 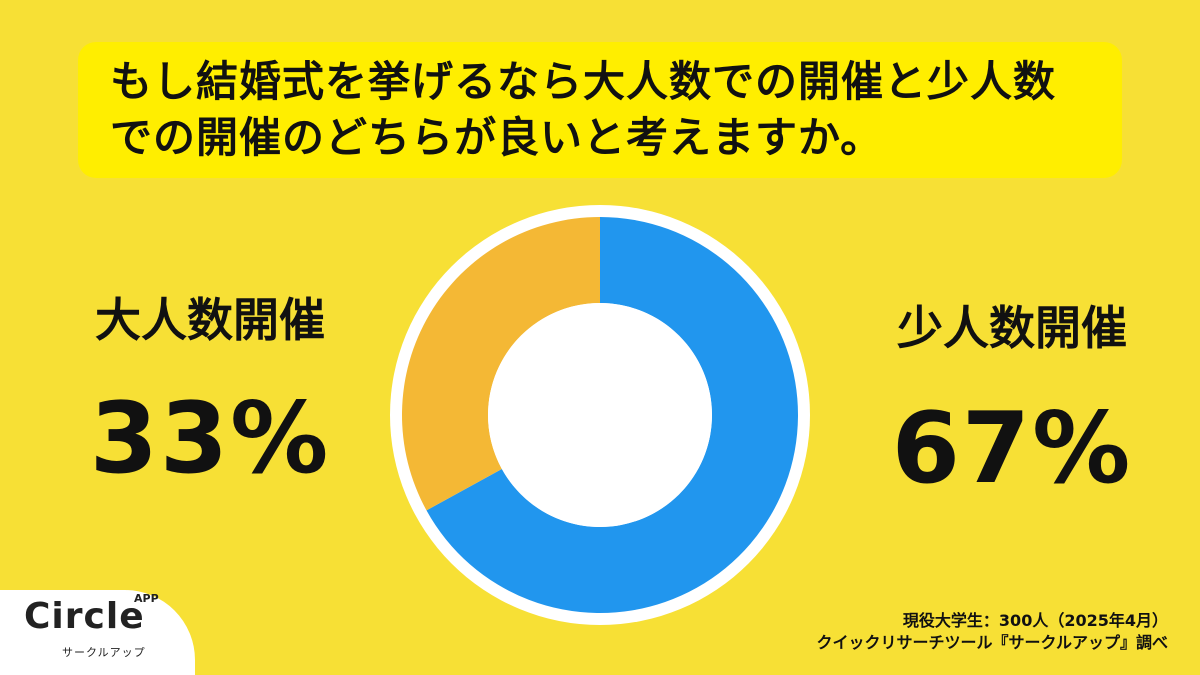 What do you see at coordinates (992, 642) in the screenshot?
I see `survey-note-line2: クイックリサーチツール『サークルアップ』調べ` at bounding box center [992, 642].